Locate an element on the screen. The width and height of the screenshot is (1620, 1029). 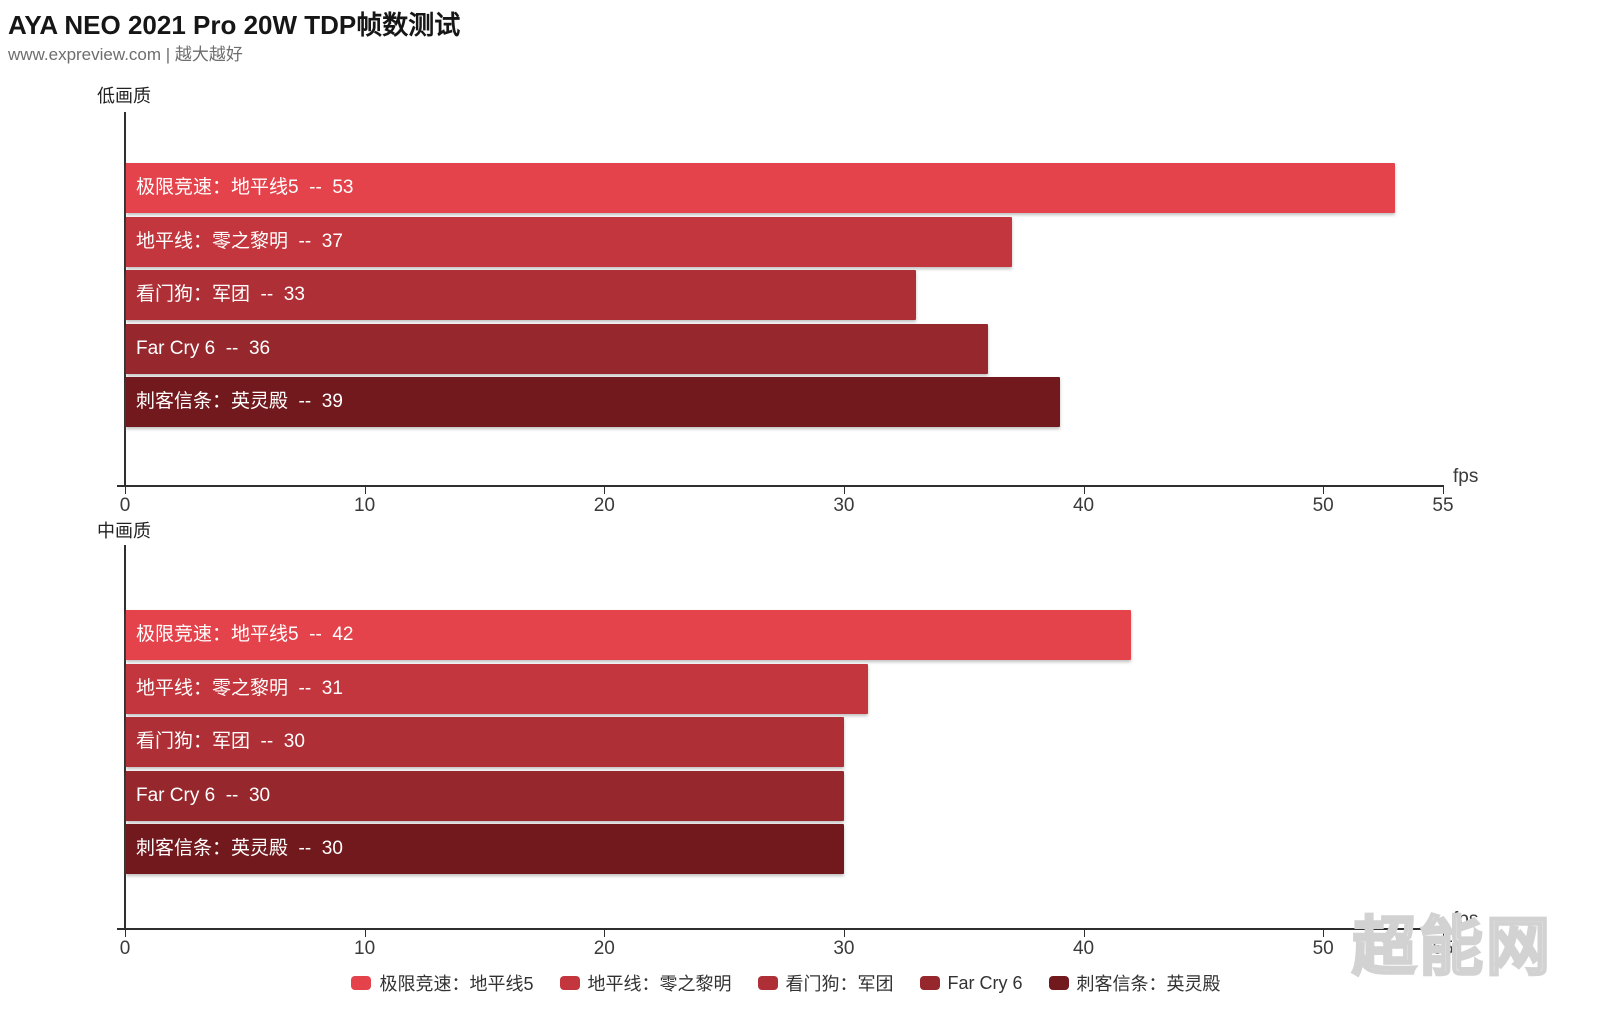
bar-label: Far Cry 6 -- 36 is located at coordinates (203, 348).